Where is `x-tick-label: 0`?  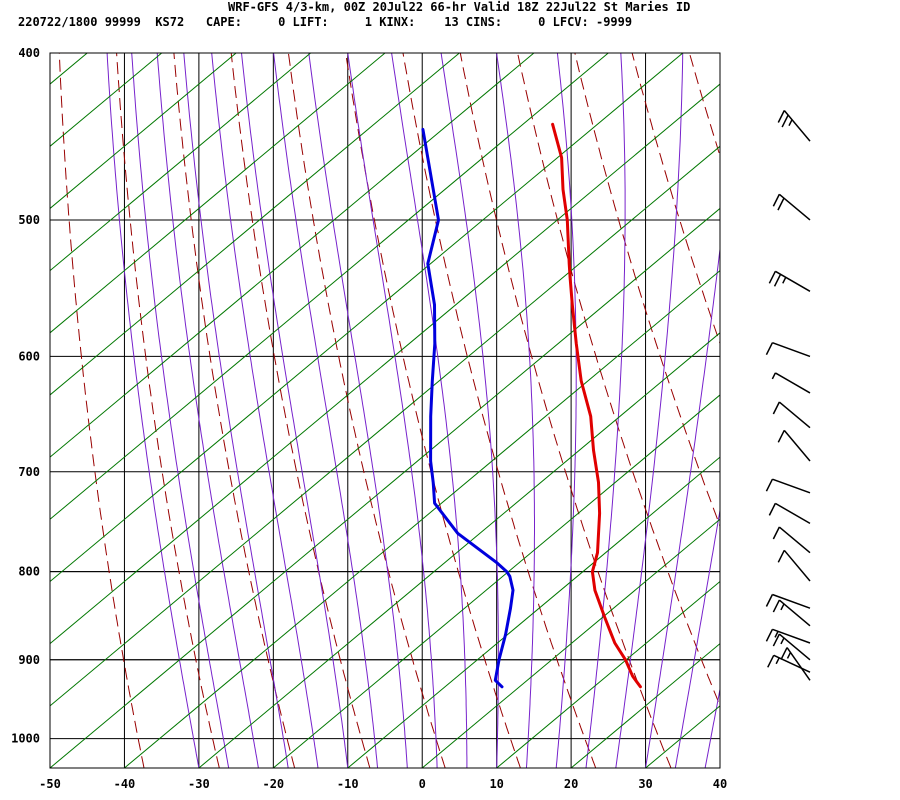
x-tick-label: 0 is located at coordinates (422, 784).